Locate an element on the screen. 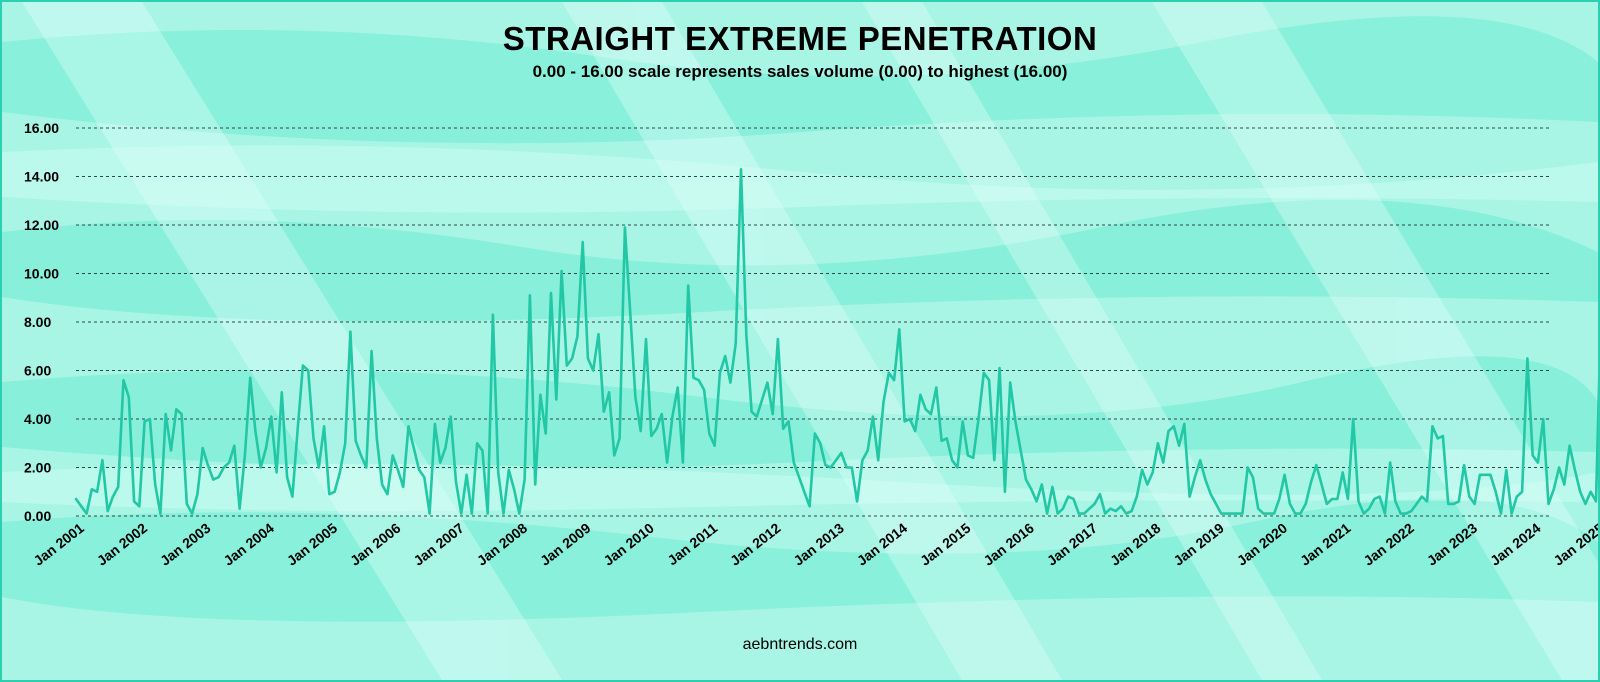 This screenshot has width=1600, height=682. x-tick-label: Jan 2011 is located at coordinates (692, 544).